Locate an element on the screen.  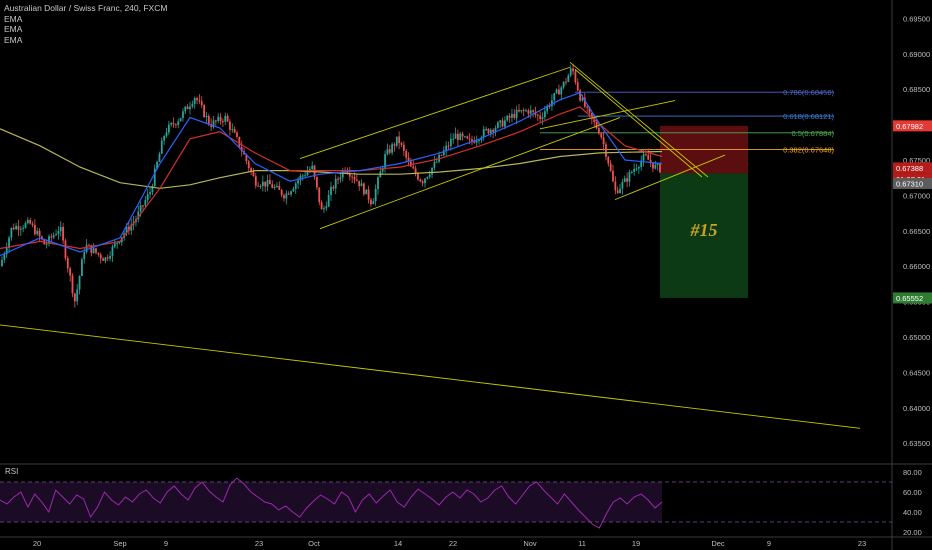
price-tick-label: 0.66500 is located at coordinates (916, 231).